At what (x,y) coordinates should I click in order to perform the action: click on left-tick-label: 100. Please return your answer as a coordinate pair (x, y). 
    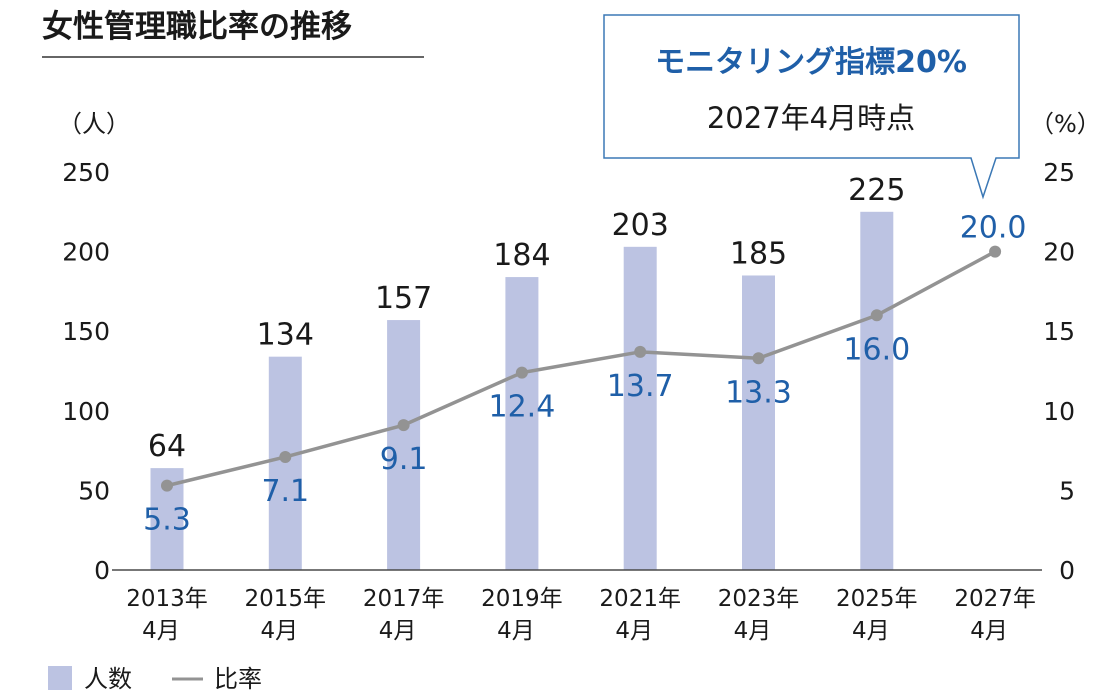
    Looking at the image, I should click on (86, 411).